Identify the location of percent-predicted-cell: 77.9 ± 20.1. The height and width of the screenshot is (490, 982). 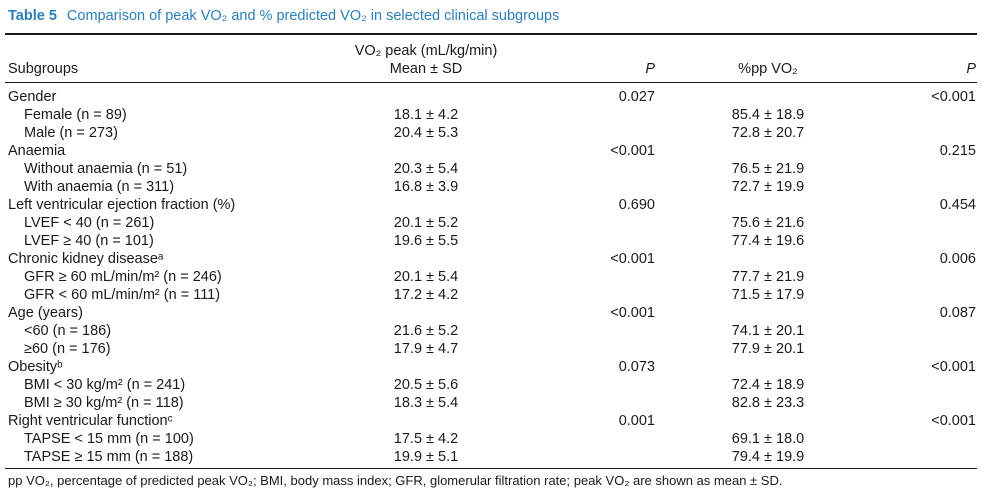
(768, 349).